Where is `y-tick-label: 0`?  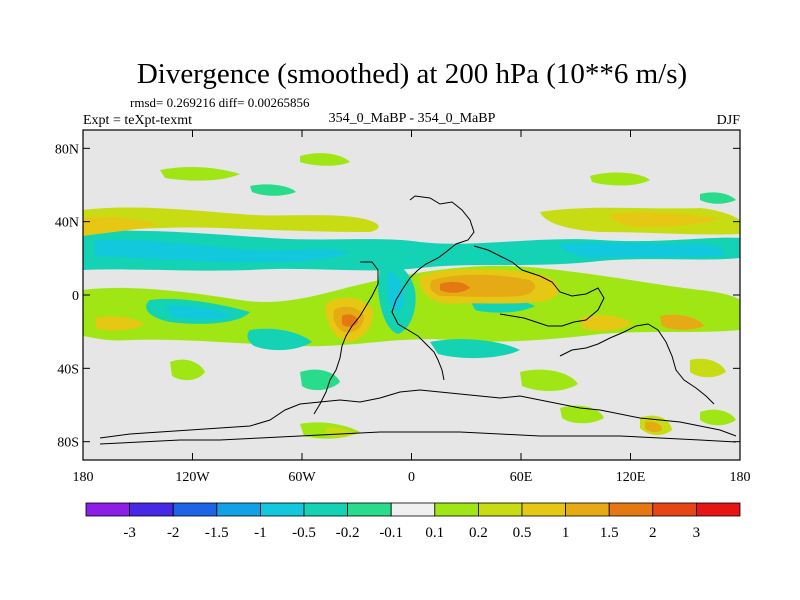
y-tick-label: 0 is located at coordinates (75, 296).